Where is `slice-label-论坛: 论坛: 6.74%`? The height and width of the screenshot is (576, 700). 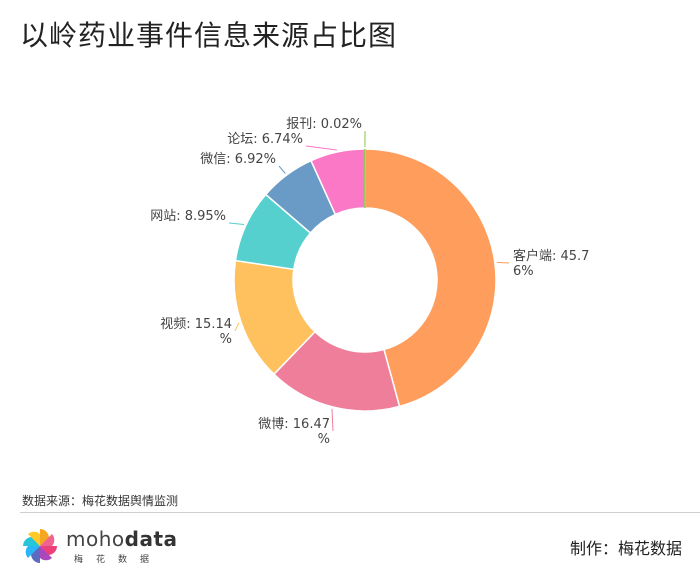
slice-label-论坛: 论坛: 6.74% is located at coordinates (265, 139).